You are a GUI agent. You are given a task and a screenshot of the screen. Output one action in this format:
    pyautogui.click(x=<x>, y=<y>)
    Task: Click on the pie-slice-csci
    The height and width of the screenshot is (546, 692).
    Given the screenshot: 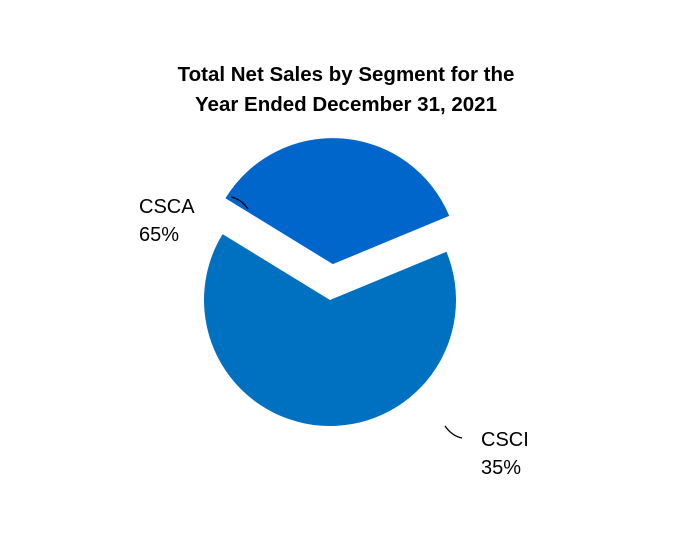 What is the action you would take?
    pyautogui.click(x=337, y=201)
    